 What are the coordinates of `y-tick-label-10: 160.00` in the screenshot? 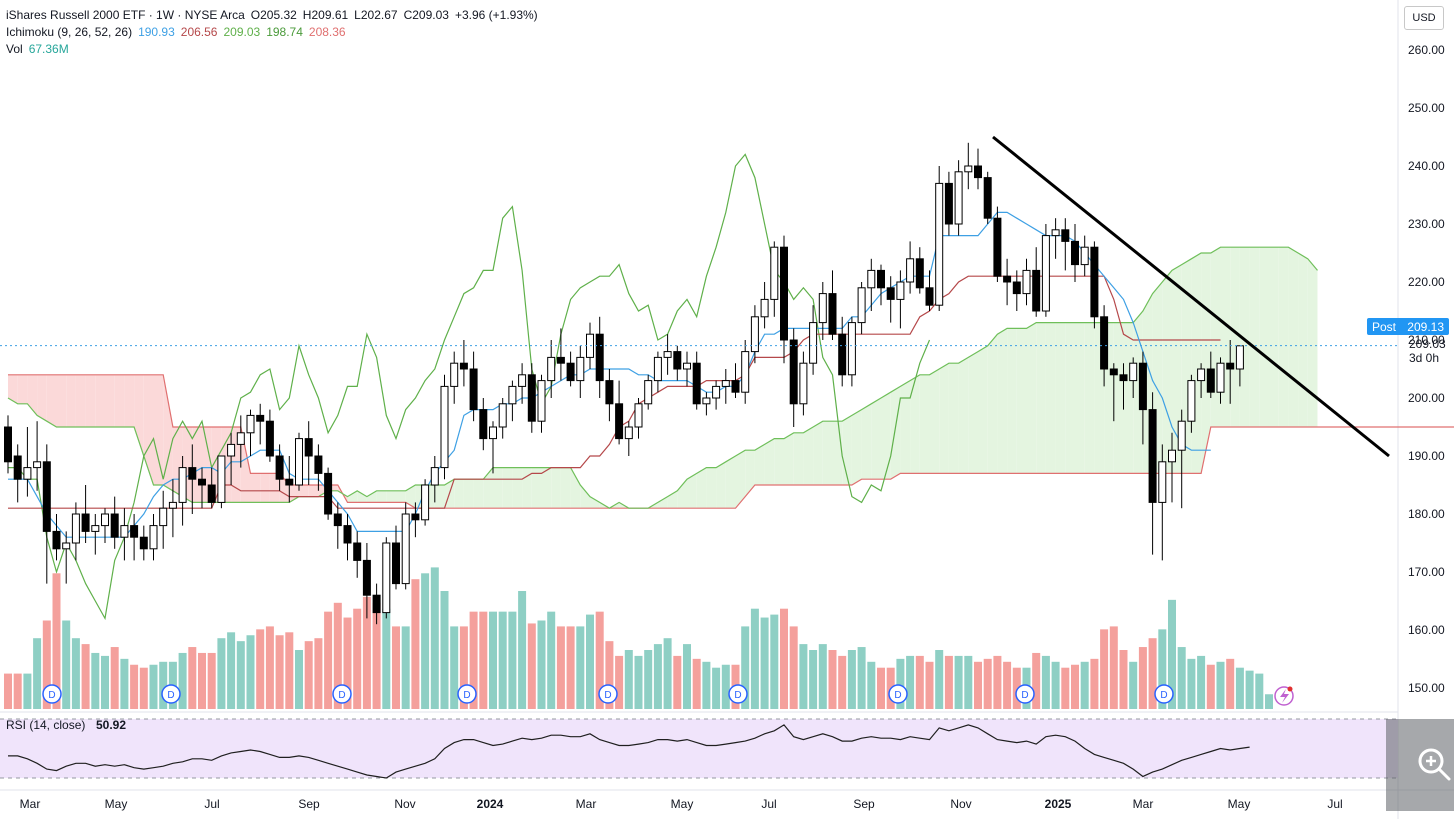 It's located at (1426, 630).